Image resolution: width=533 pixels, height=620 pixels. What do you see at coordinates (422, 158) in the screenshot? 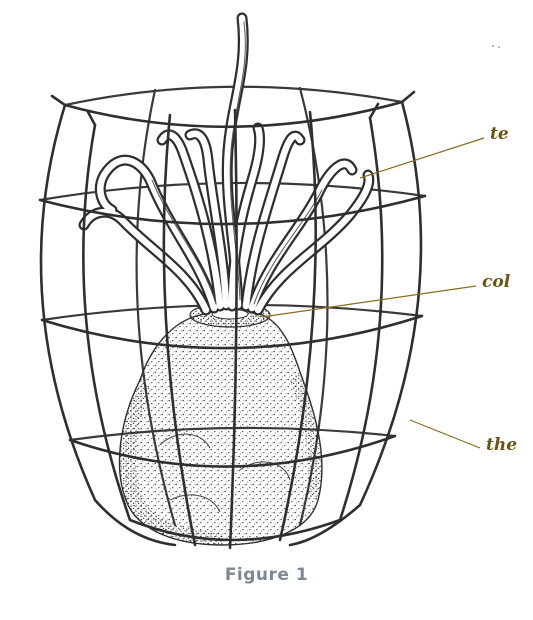
I see `leader-te` at bounding box center [422, 158].